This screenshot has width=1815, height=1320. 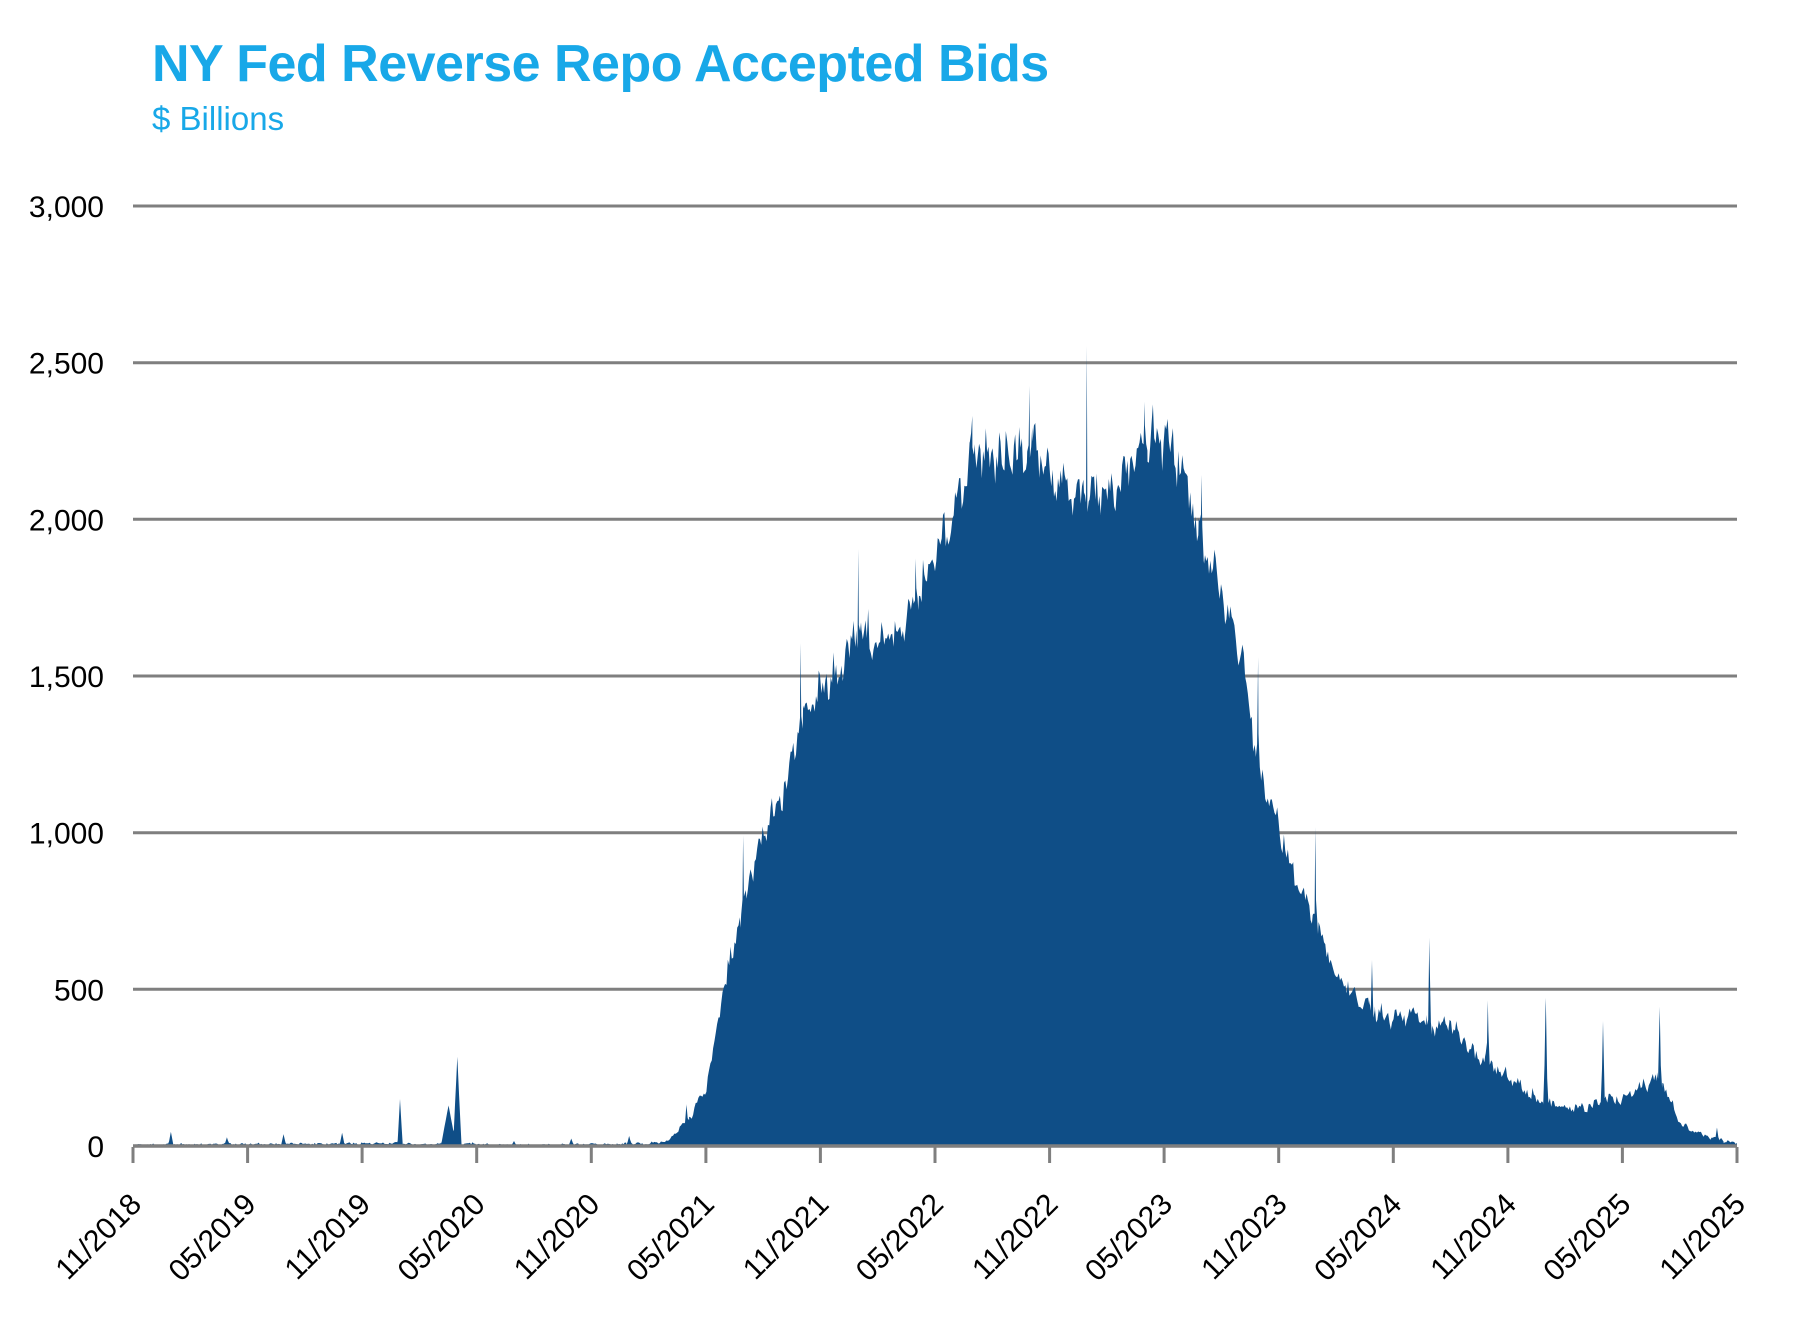 I want to click on chart-subtitle: $ Billions, so click(x=218, y=118).